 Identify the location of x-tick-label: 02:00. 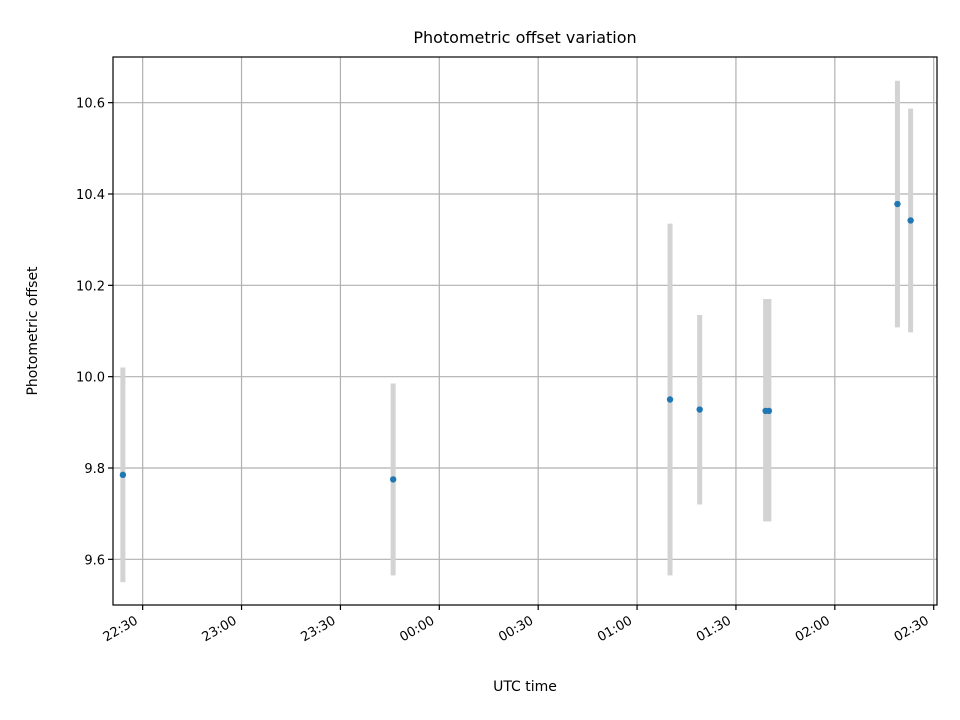
(813, 629).